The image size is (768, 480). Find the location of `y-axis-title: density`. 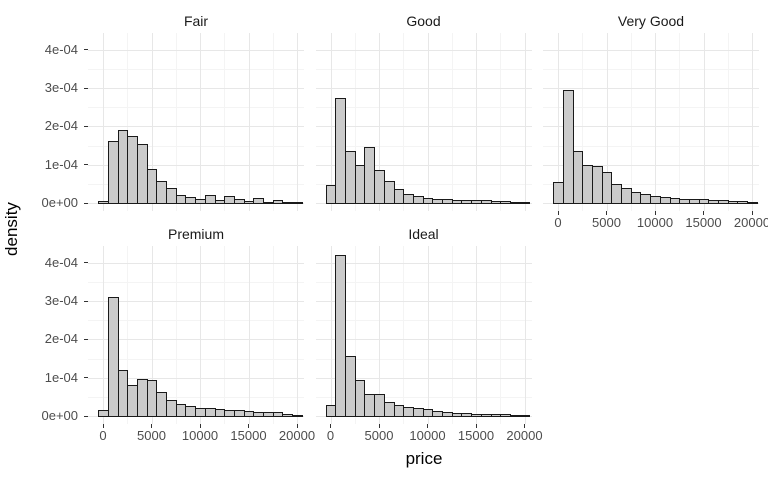

y-axis-title: density is located at coordinates (11, 229).